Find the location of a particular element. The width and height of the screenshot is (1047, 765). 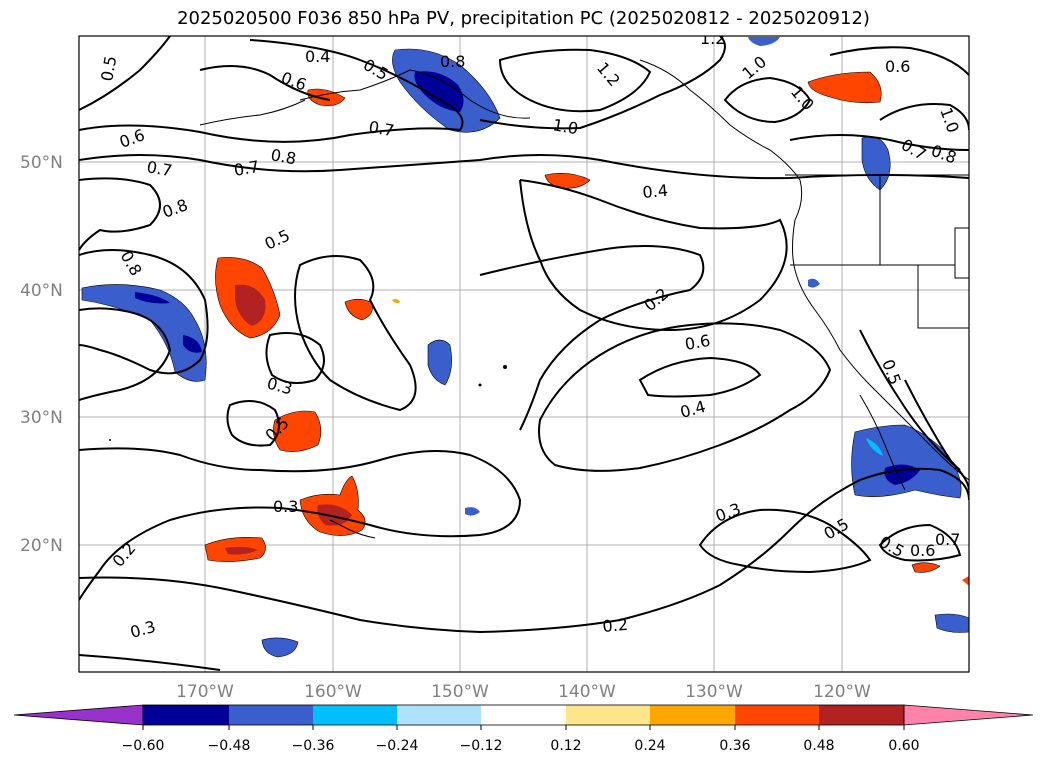

lon-label: 150°W is located at coordinates (460, 692).